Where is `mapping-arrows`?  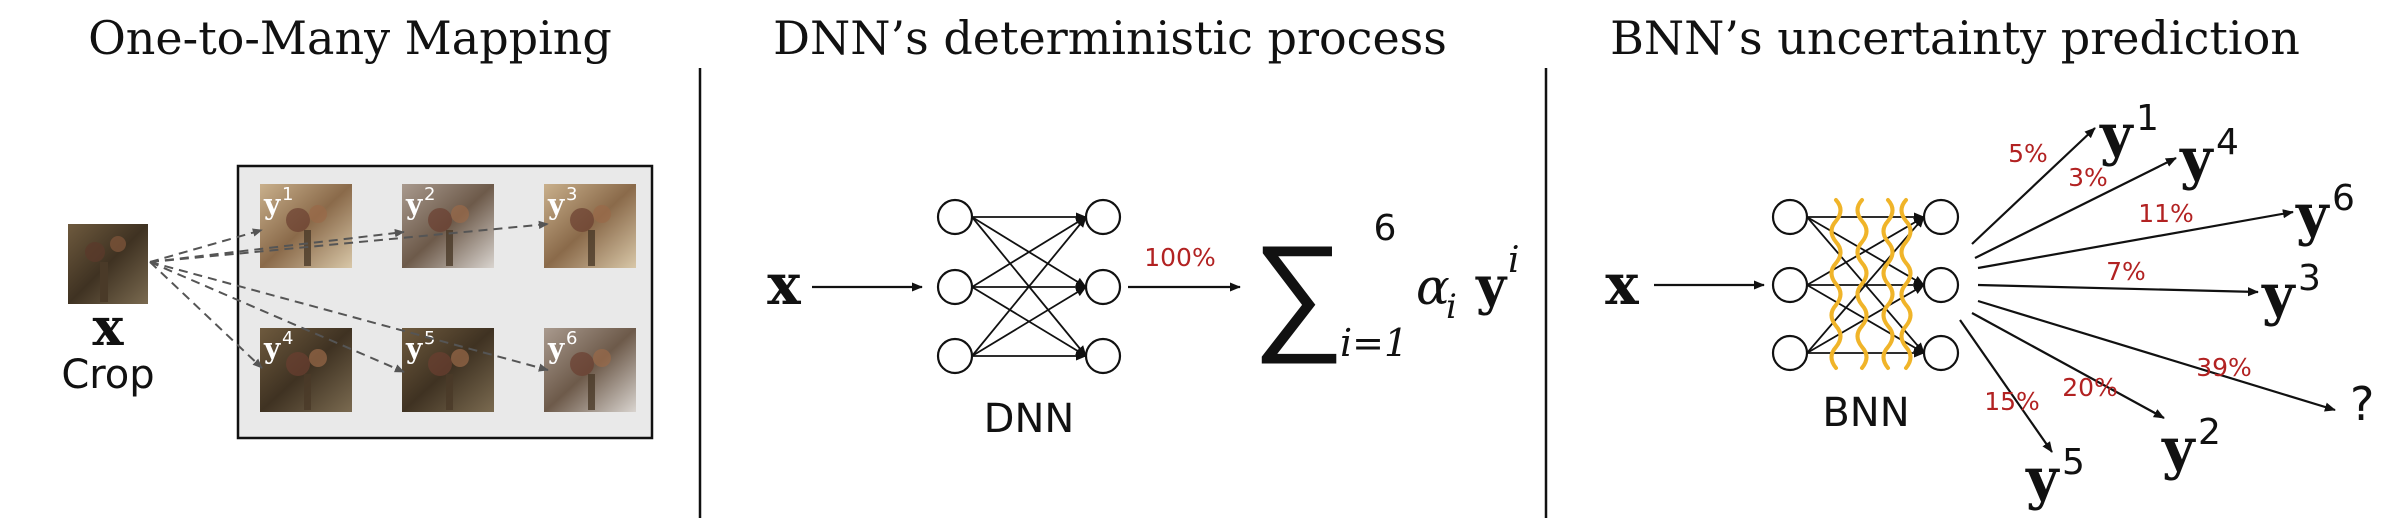
mapping-arrows is located at coordinates (349, 296).